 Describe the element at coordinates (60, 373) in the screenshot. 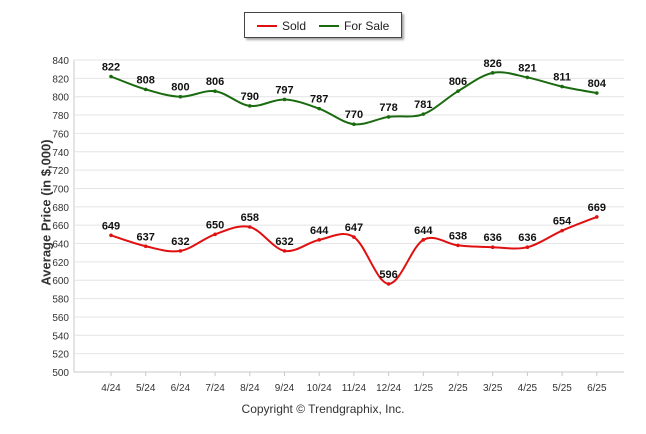

I see `y-tick-label: 500` at that location.